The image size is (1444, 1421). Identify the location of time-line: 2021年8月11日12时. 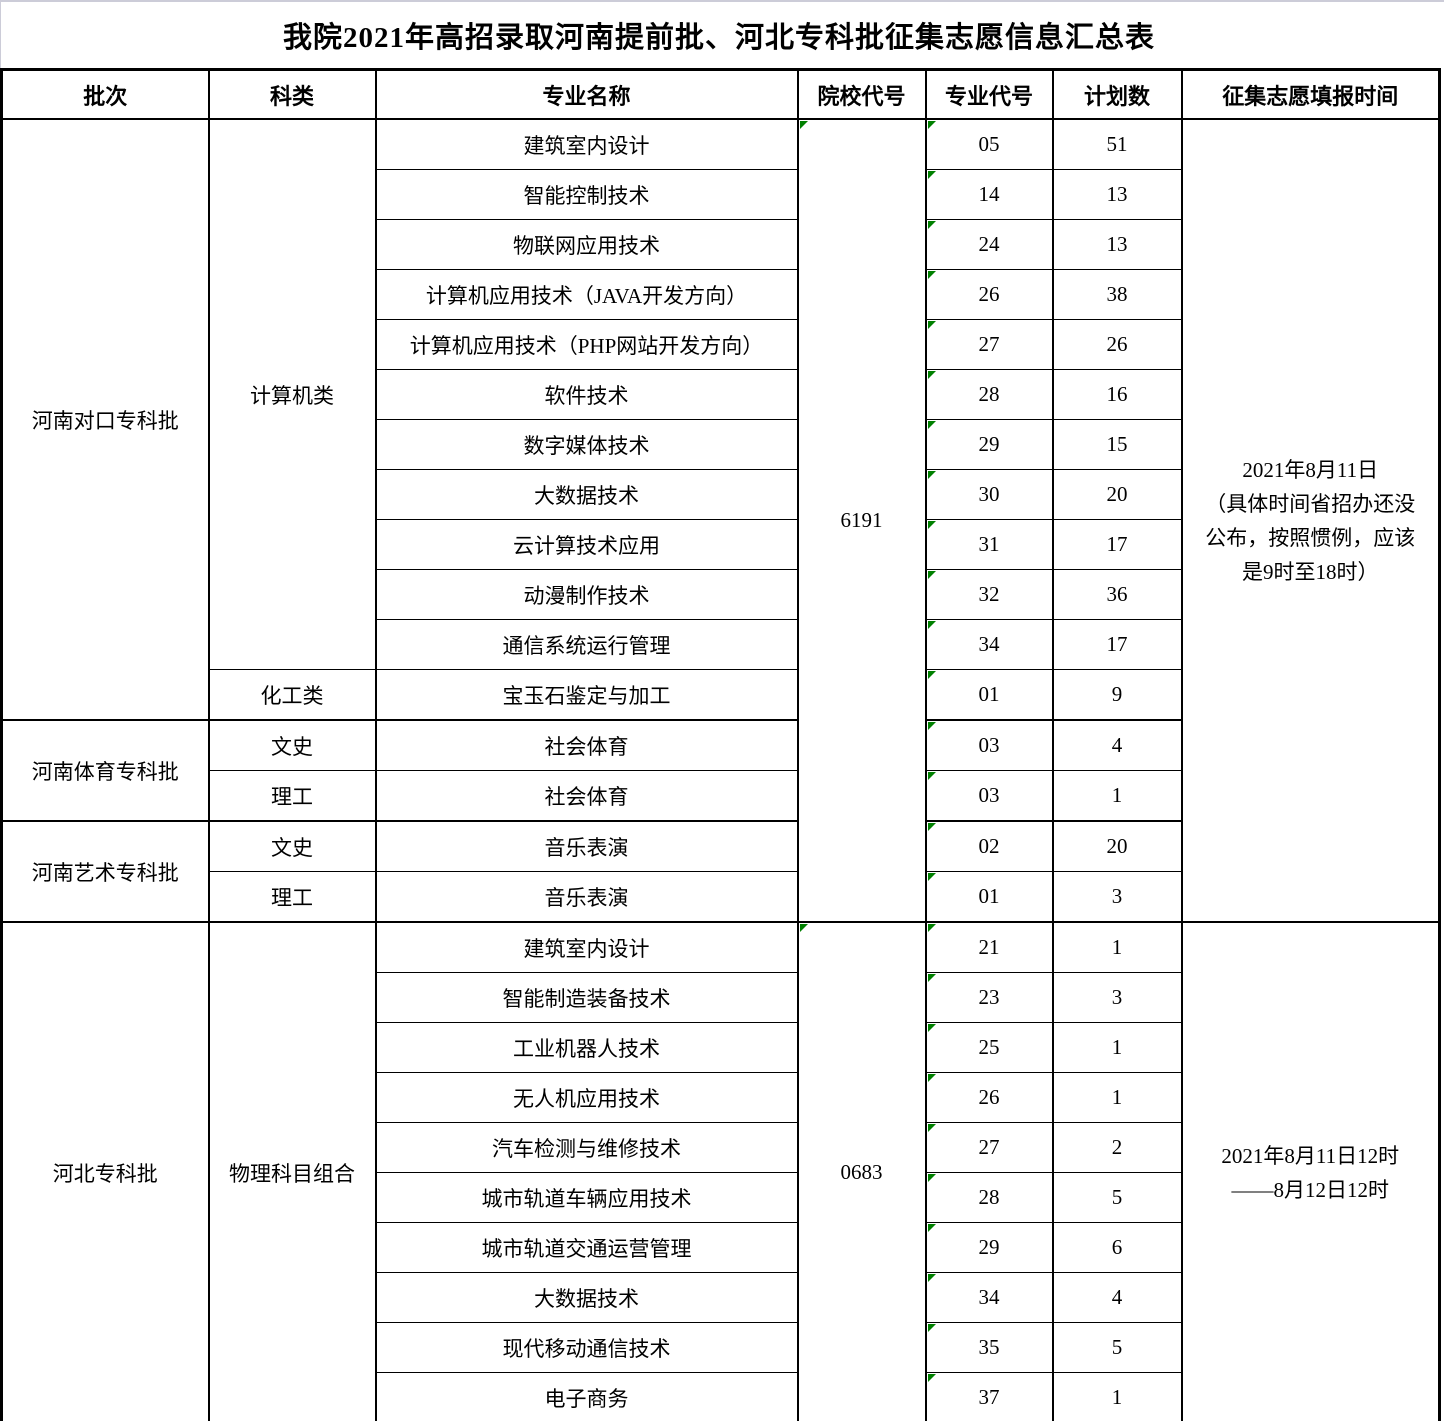
(1310, 1155).